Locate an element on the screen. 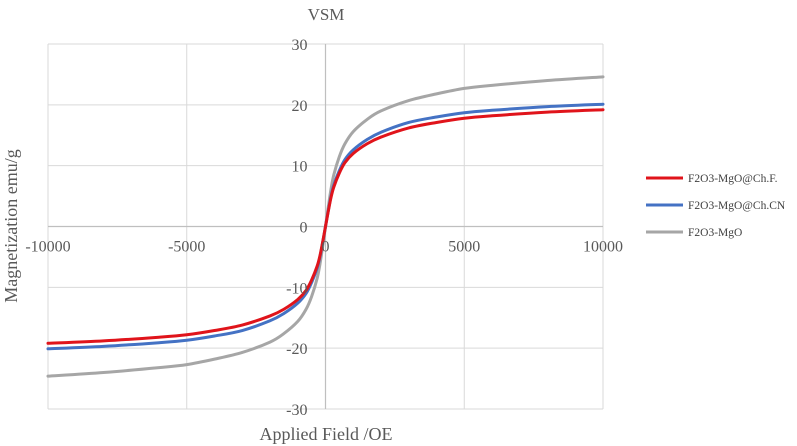 This screenshot has width=797, height=446. y-tick-label: 30 is located at coordinates (300, 45).